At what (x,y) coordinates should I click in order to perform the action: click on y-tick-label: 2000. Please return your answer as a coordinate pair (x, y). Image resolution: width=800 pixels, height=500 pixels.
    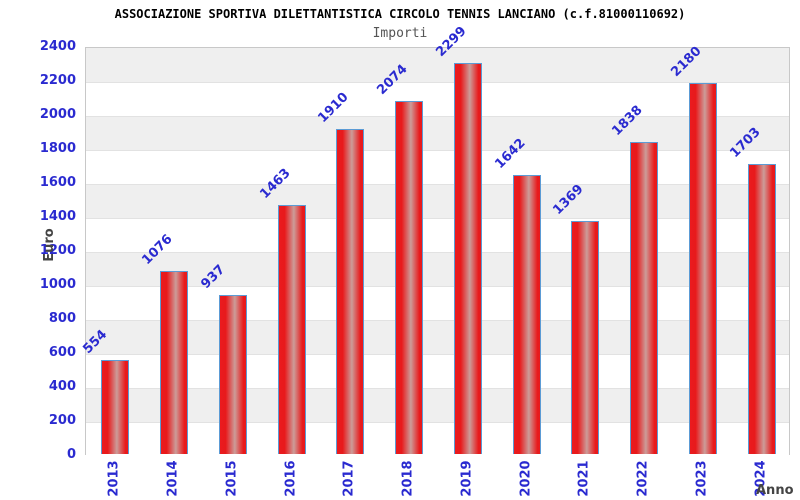
    Looking at the image, I should click on (57, 114).